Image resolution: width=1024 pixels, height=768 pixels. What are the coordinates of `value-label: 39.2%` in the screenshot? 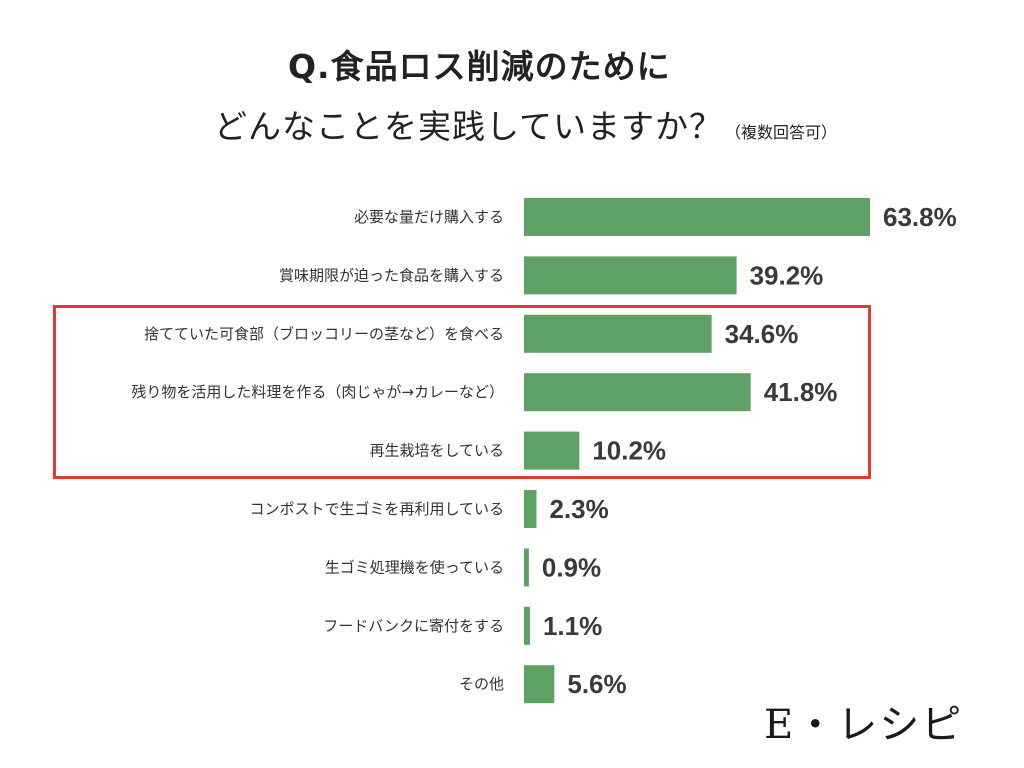 It's located at (787, 275).